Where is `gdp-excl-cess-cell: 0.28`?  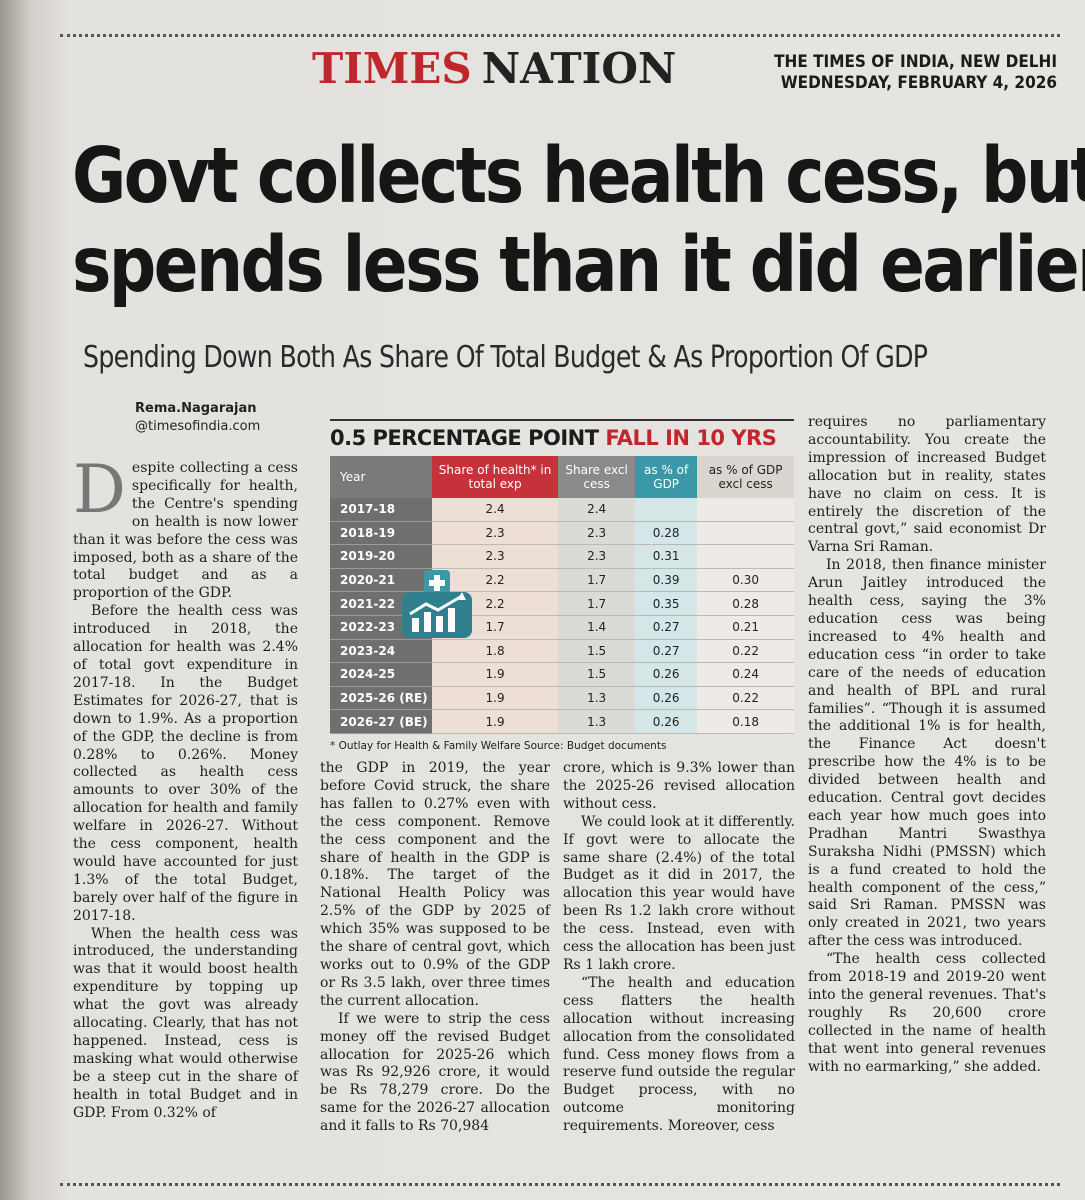
gdp-excl-cess-cell: 0.28 is located at coordinates (745, 603).